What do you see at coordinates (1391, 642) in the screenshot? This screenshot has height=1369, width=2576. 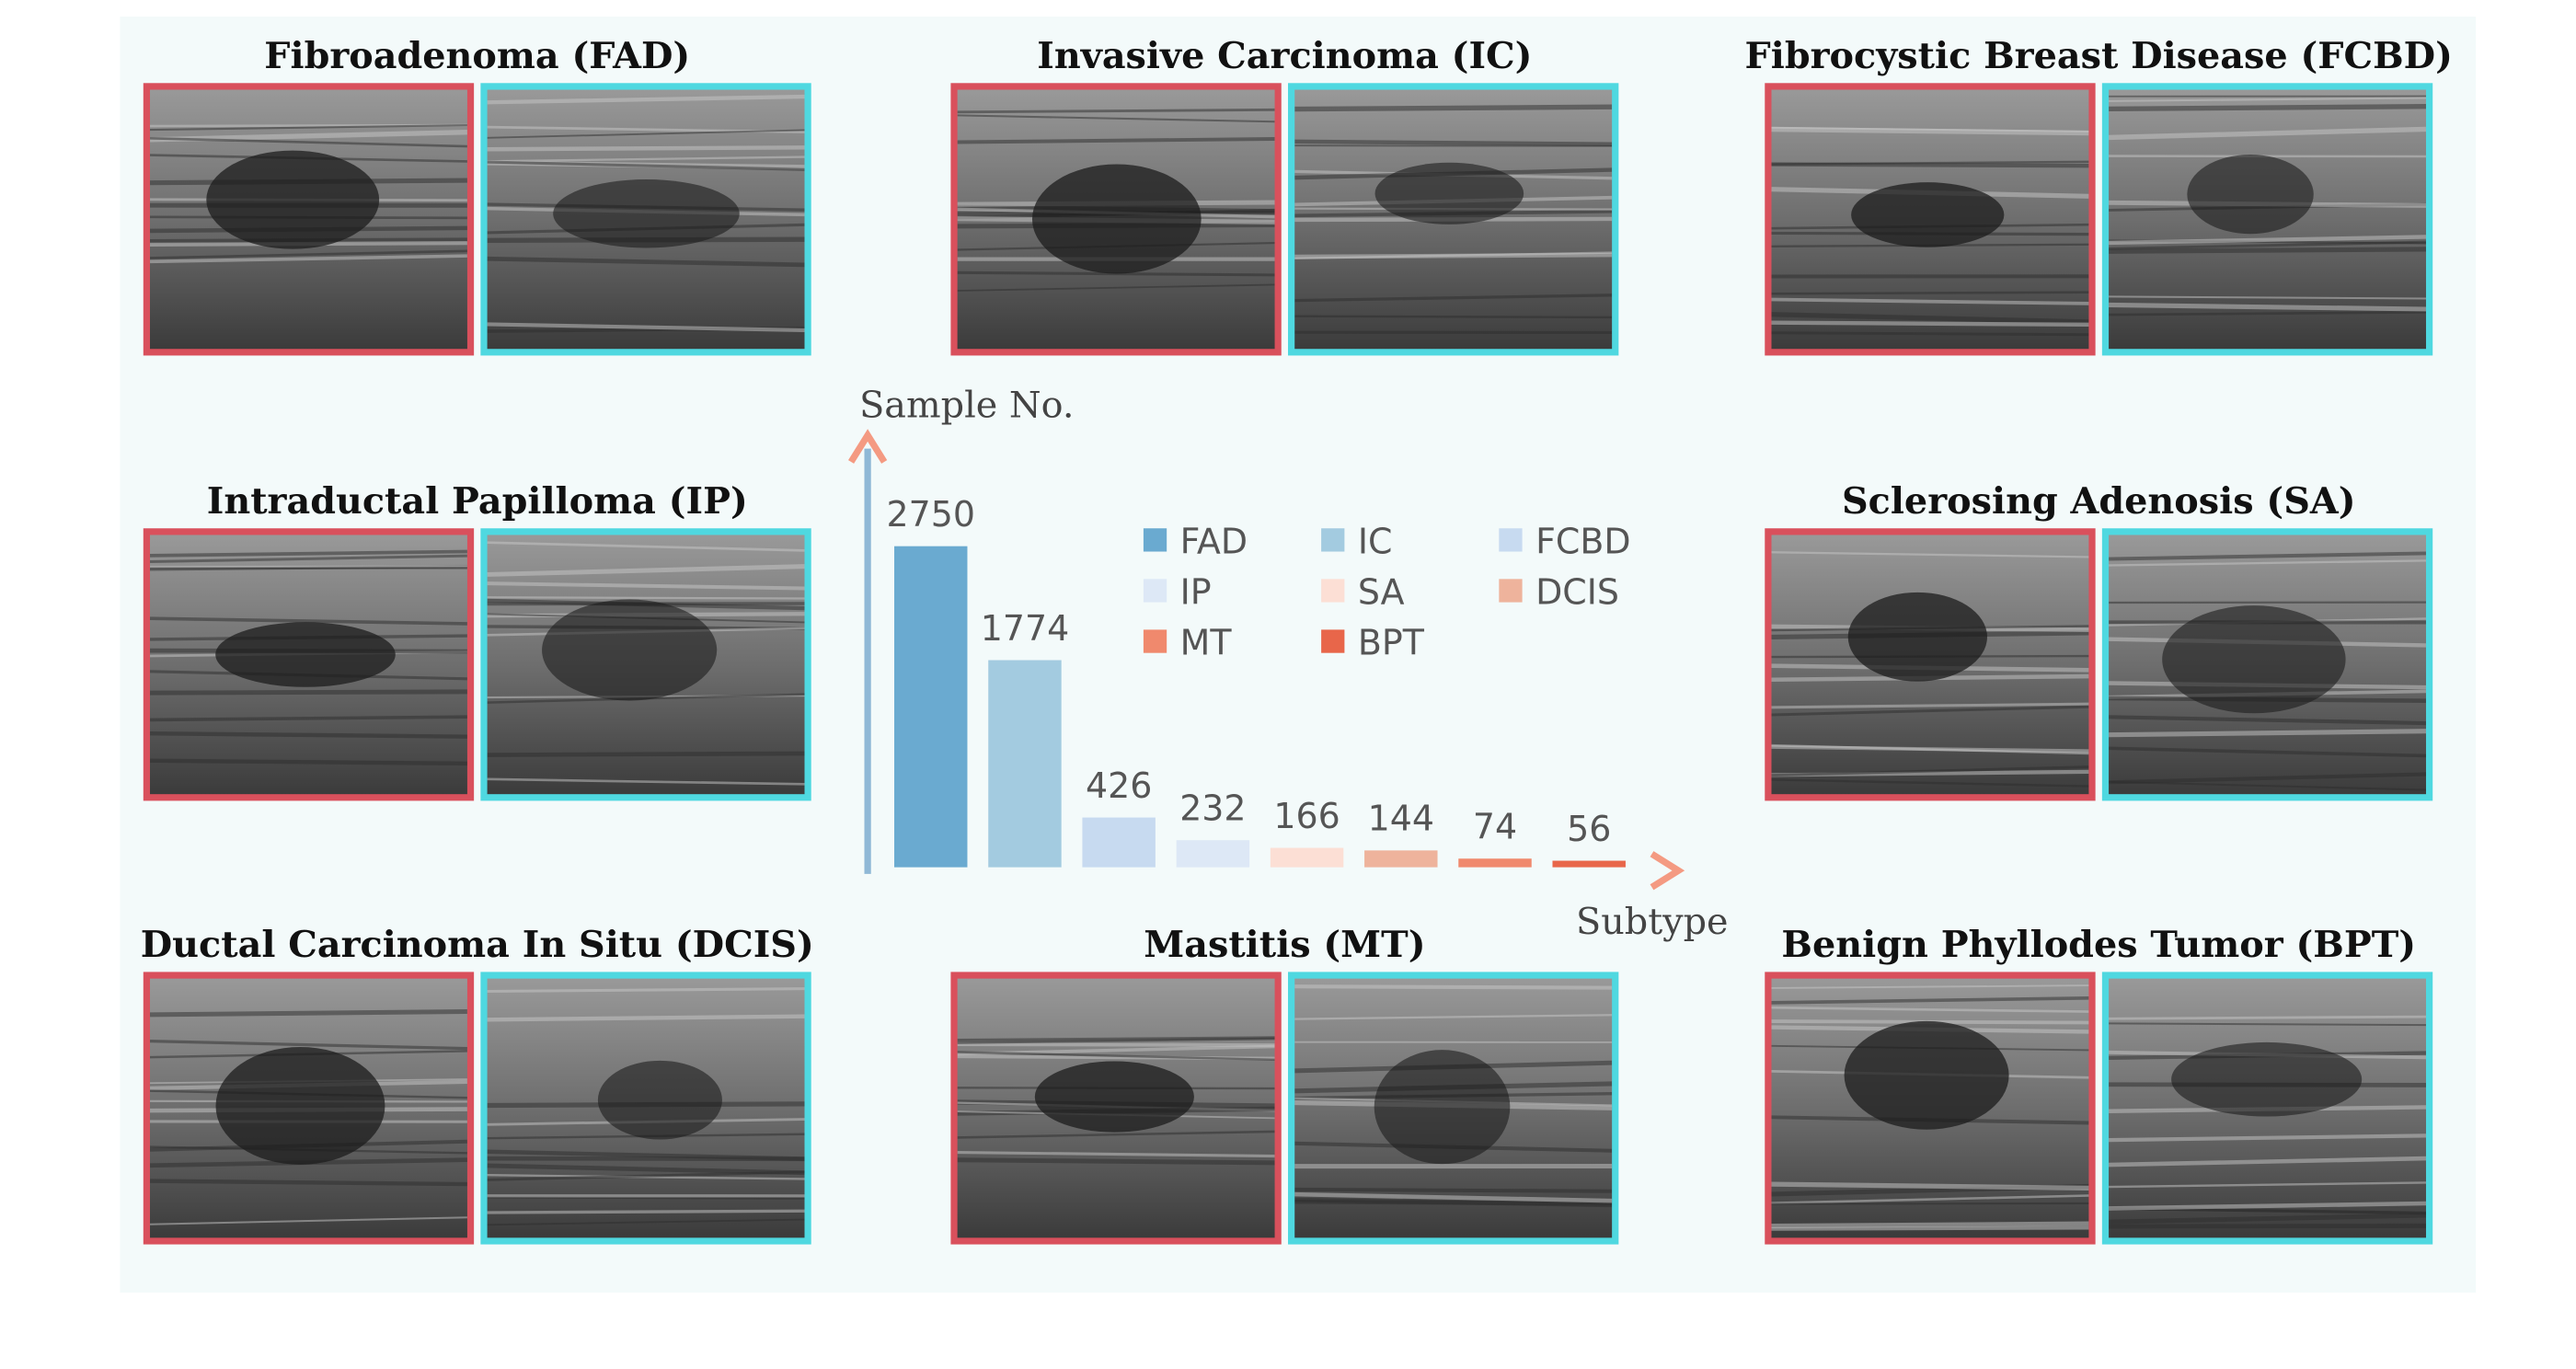 I see `legend-label: BPT` at bounding box center [1391, 642].